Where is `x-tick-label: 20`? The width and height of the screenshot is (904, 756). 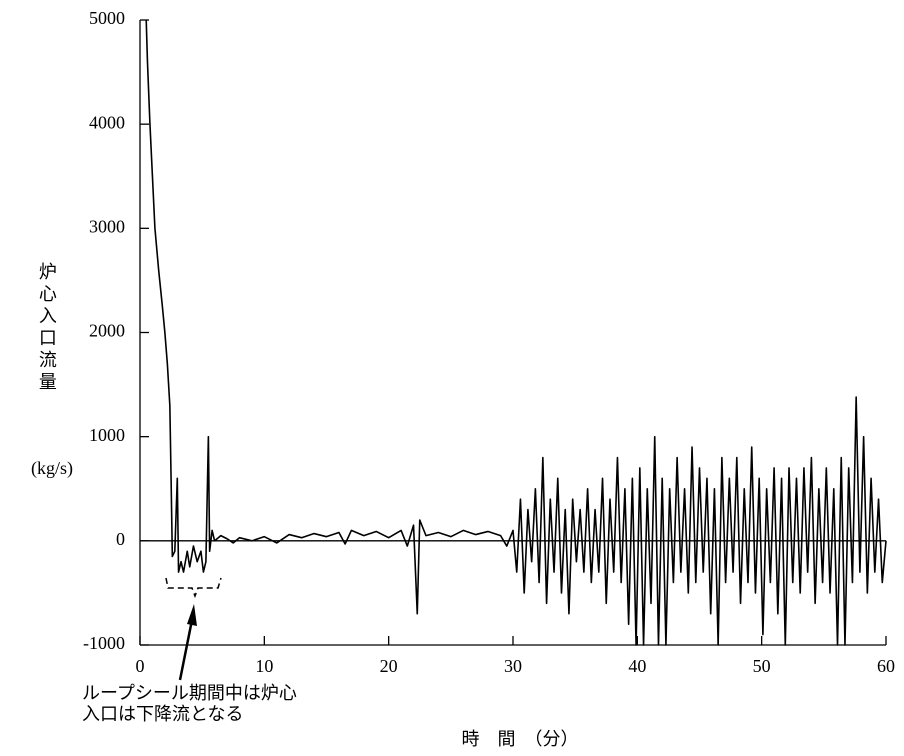
x-tick-label: 20 is located at coordinates (389, 666).